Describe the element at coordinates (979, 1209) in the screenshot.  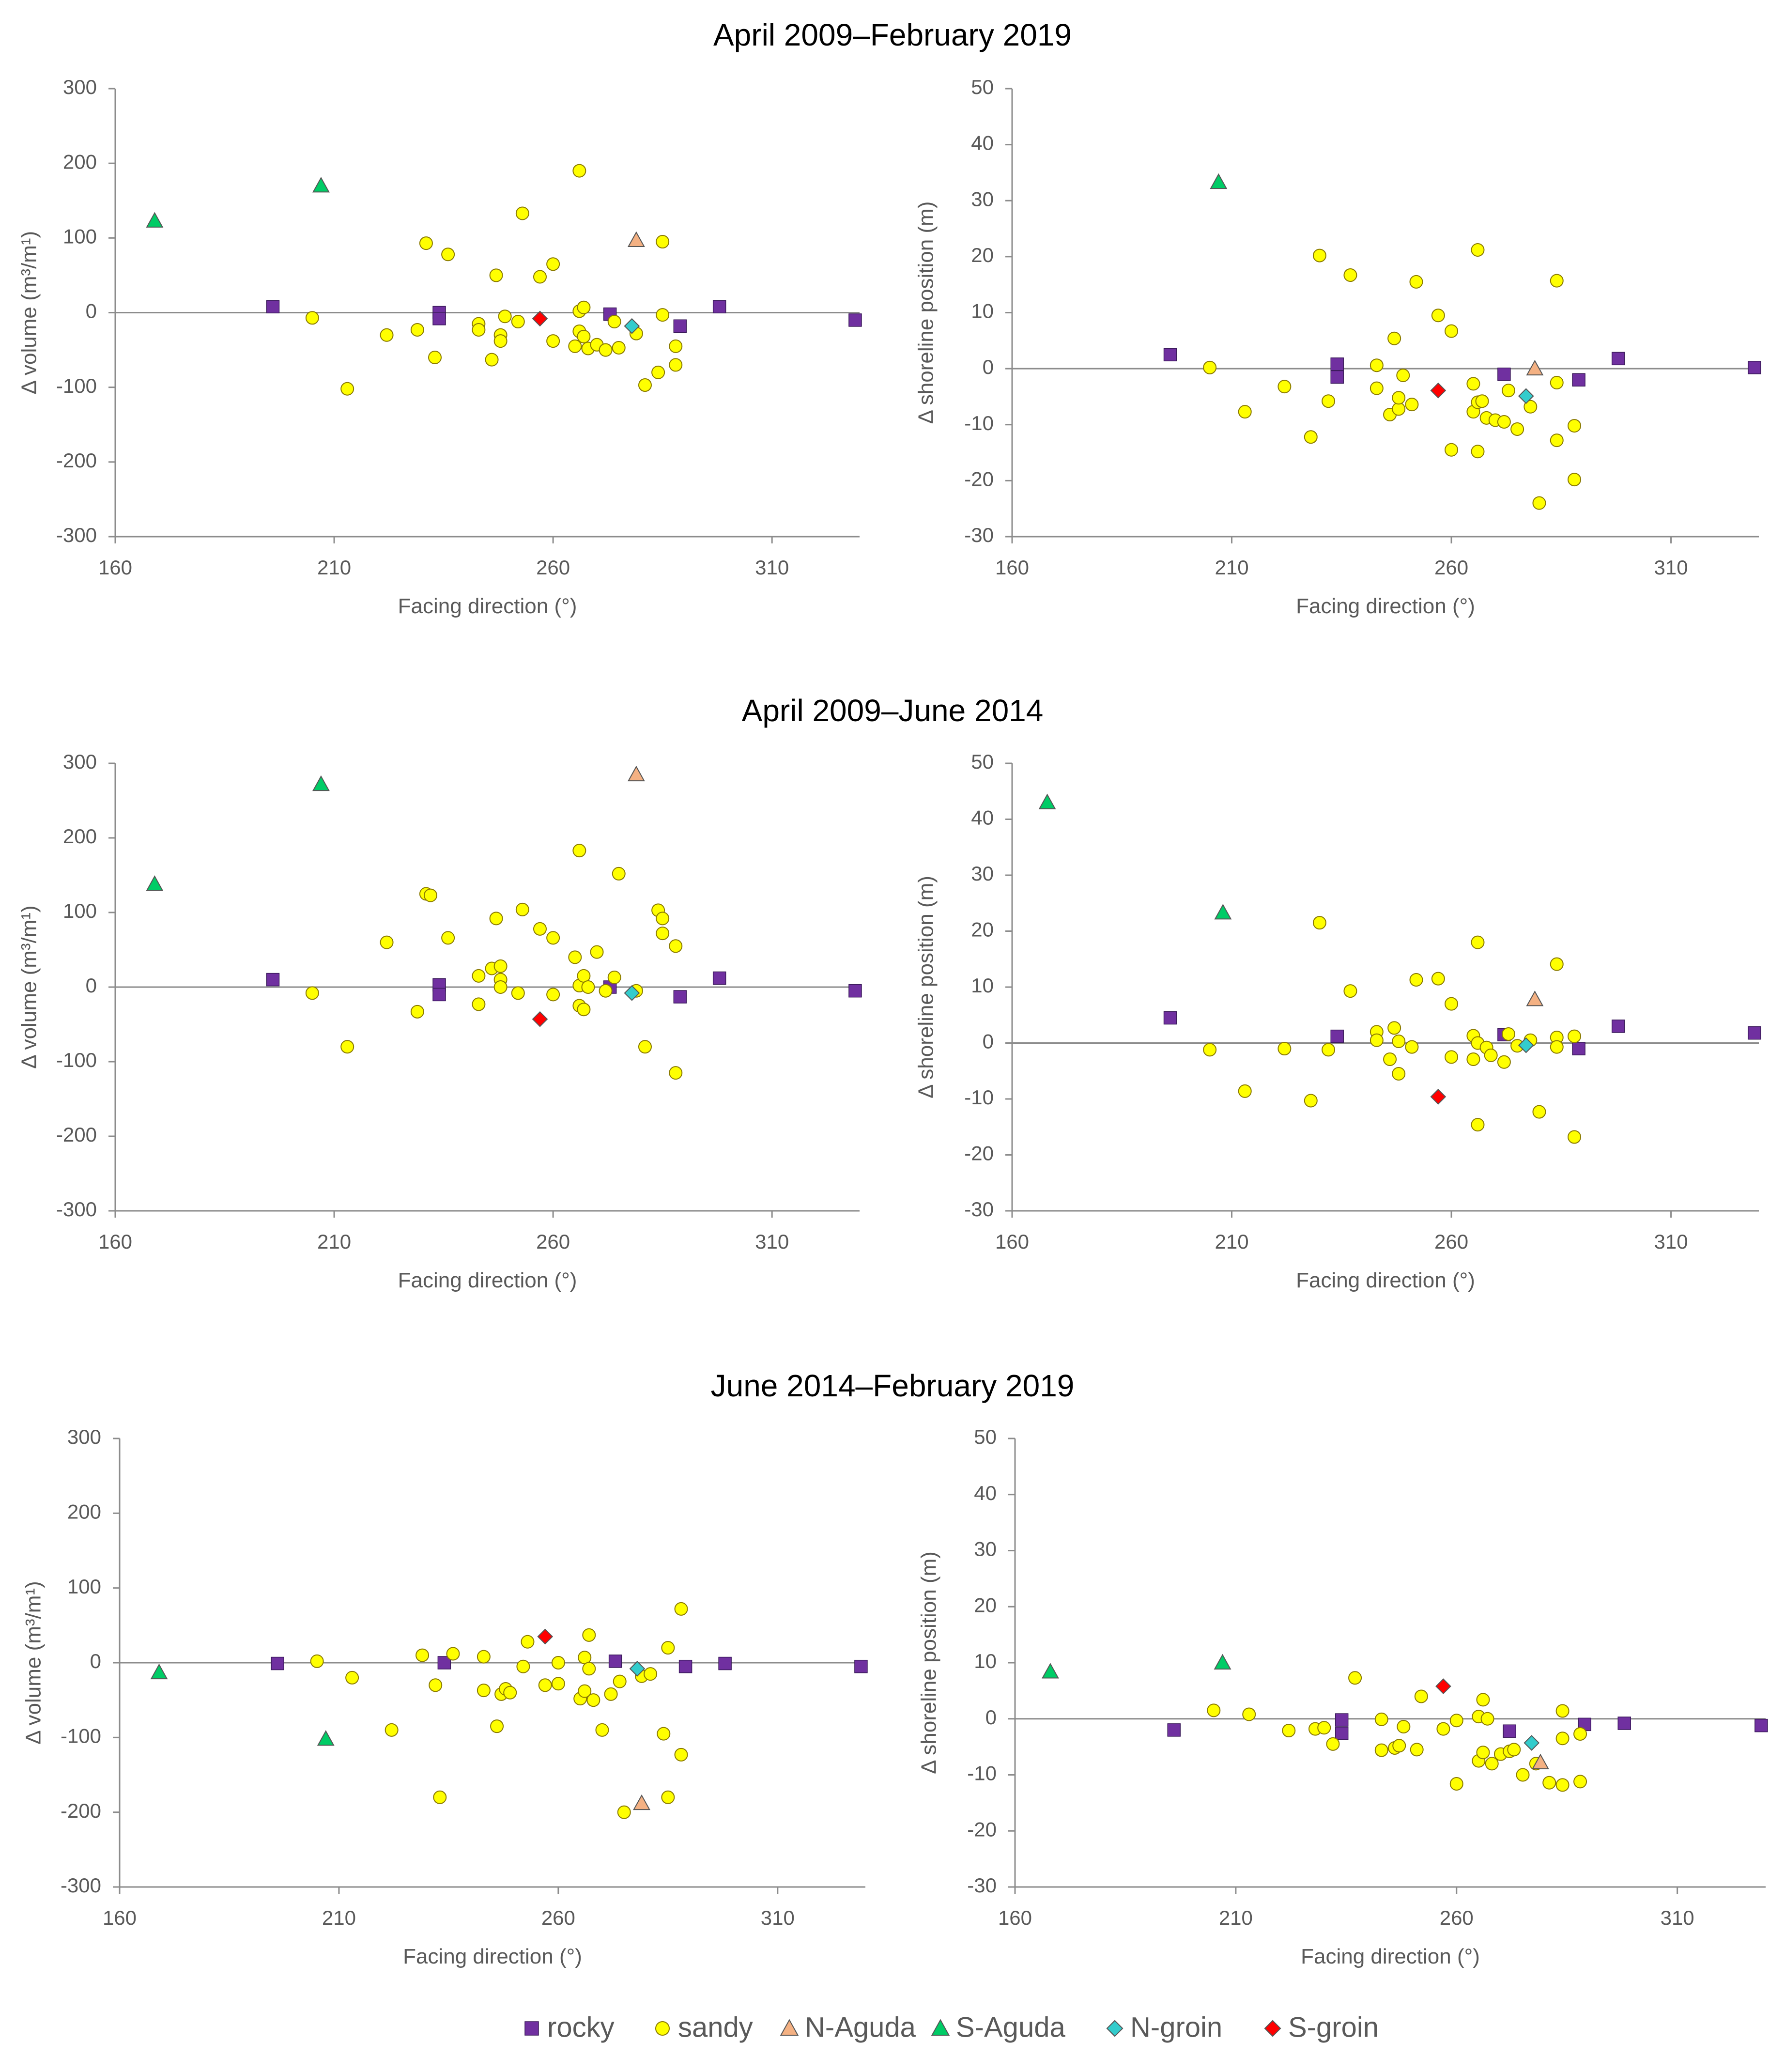
I see `y-tick-label: -30` at that location.